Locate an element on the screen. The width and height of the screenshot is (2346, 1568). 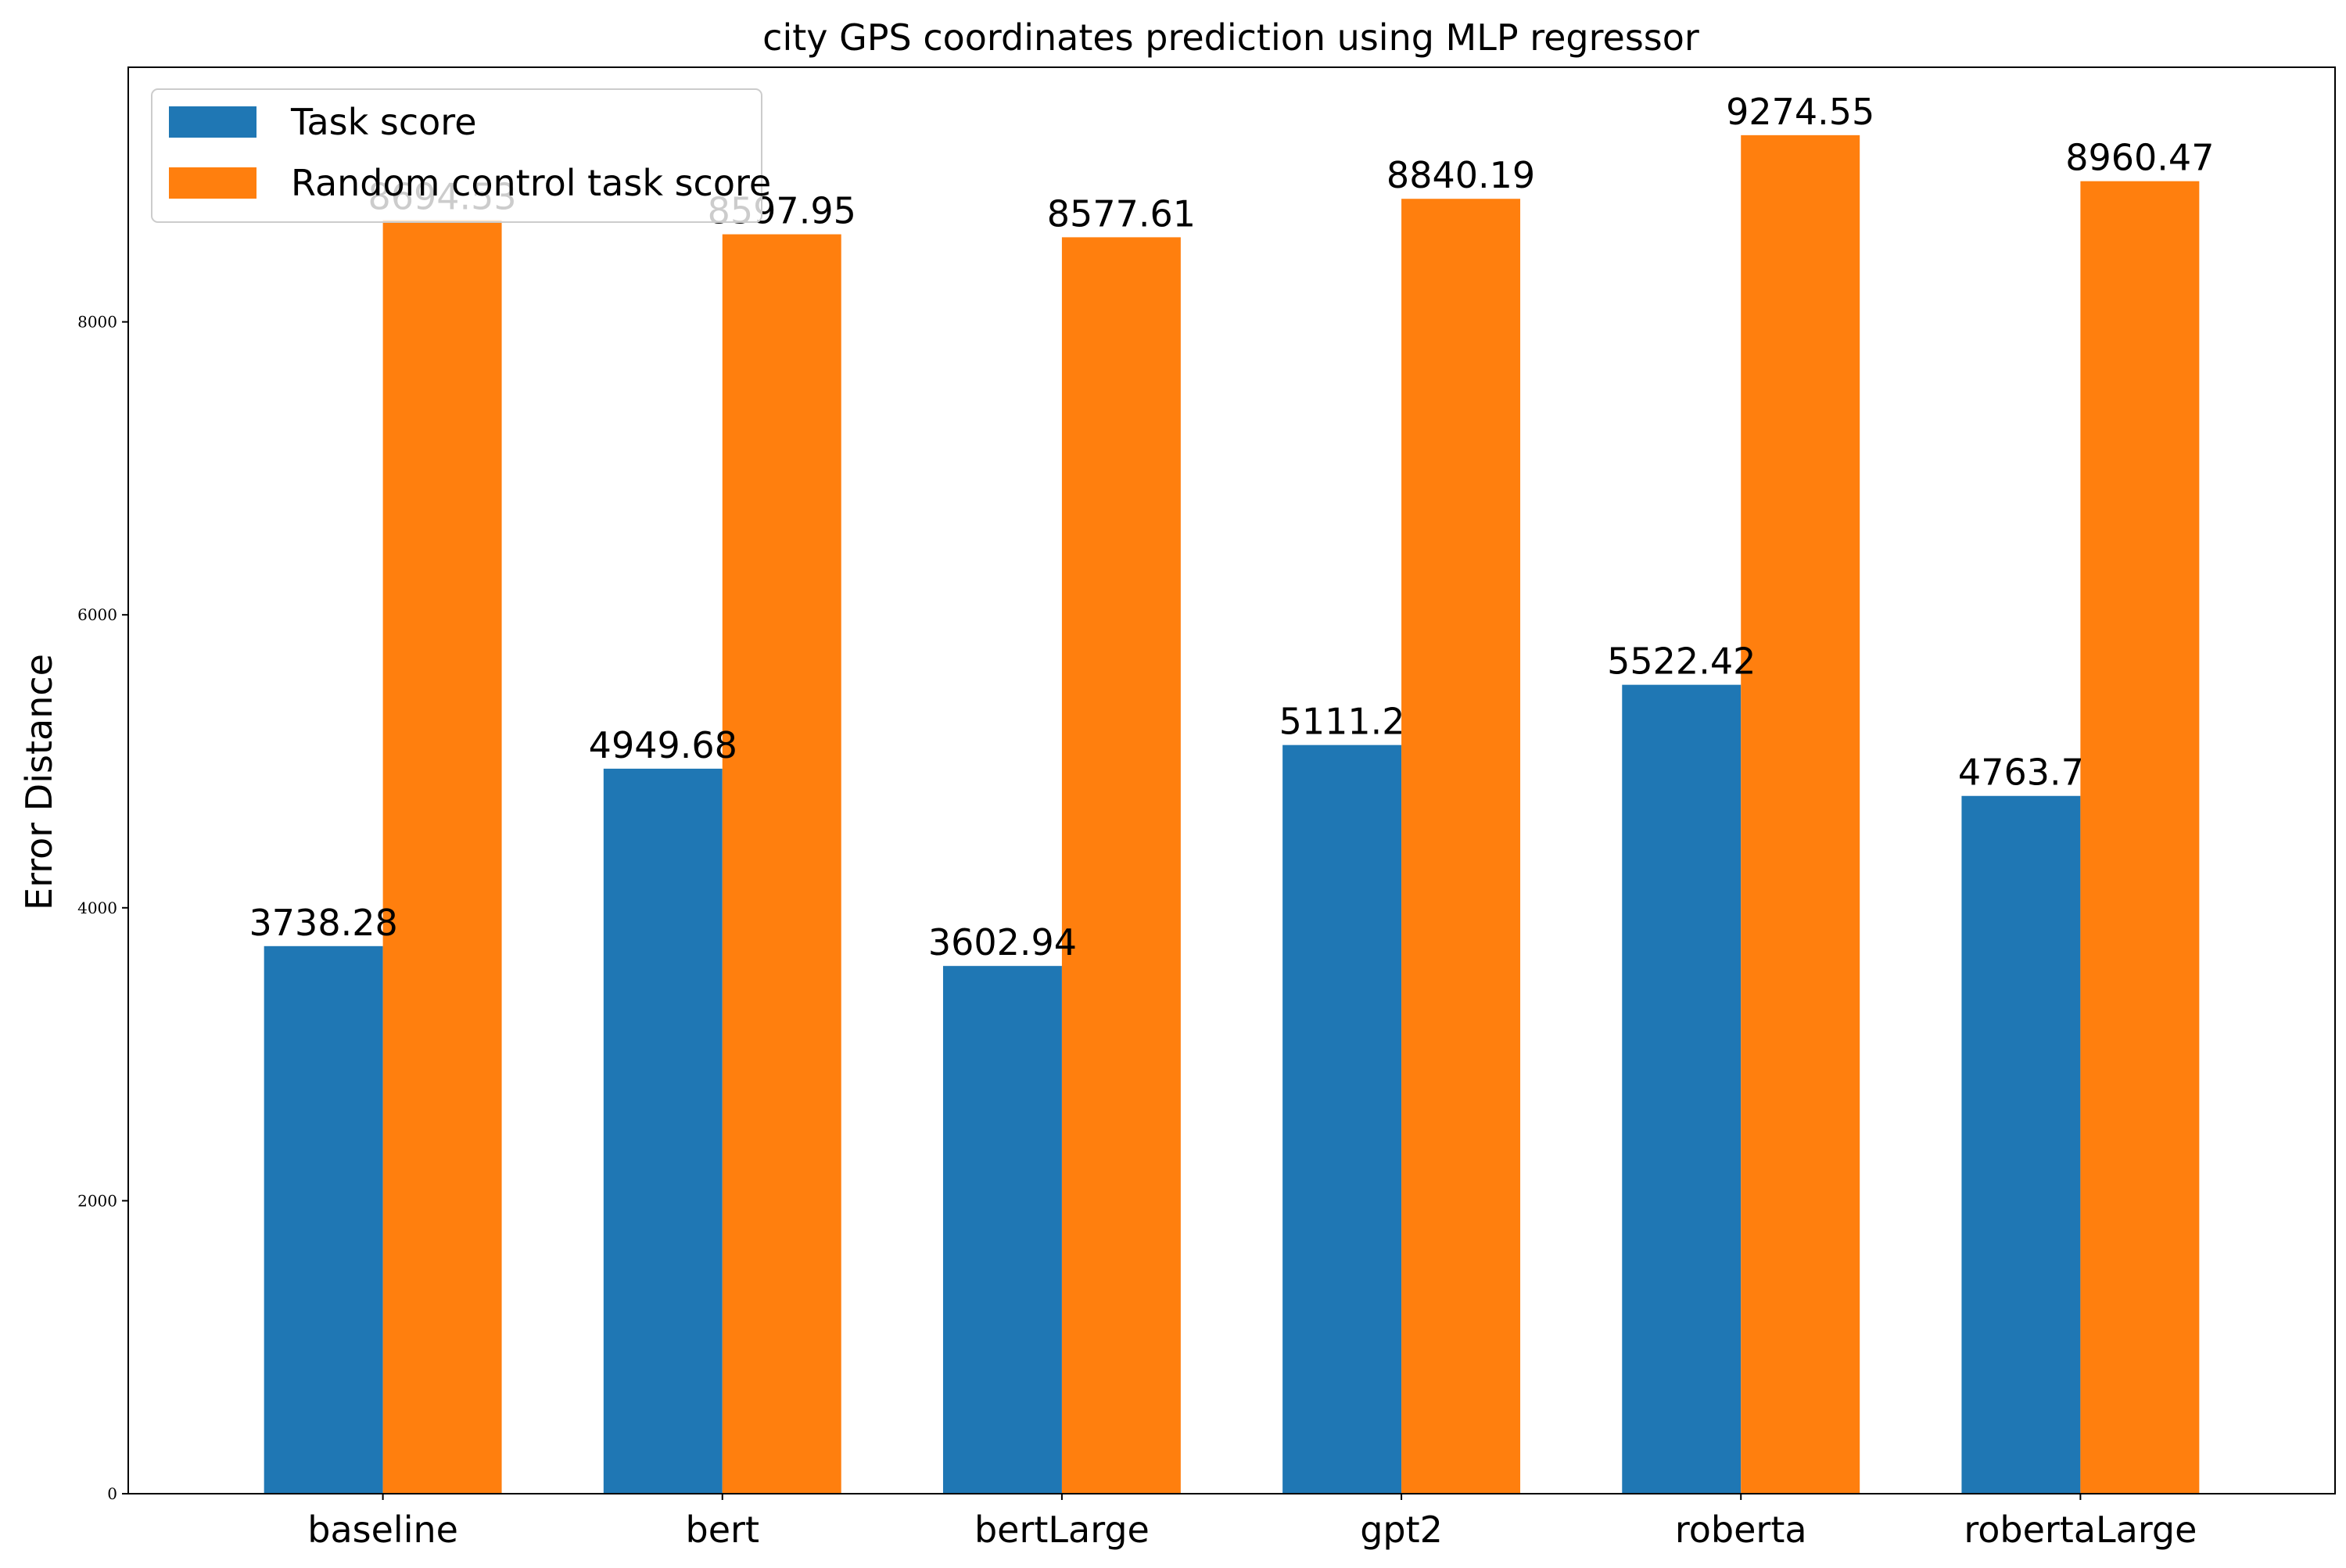
bar-task-score-robertalarge is located at coordinates (2021, 1144).